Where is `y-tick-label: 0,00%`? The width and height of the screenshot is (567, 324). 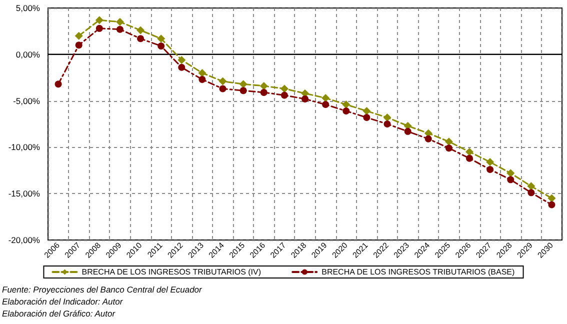 y-tick-label: 0,00% is located at coordinates (28, 54).